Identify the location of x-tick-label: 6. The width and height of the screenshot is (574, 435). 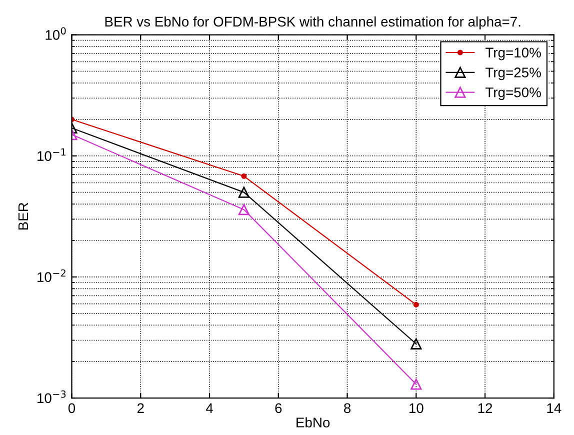
(278, 408).